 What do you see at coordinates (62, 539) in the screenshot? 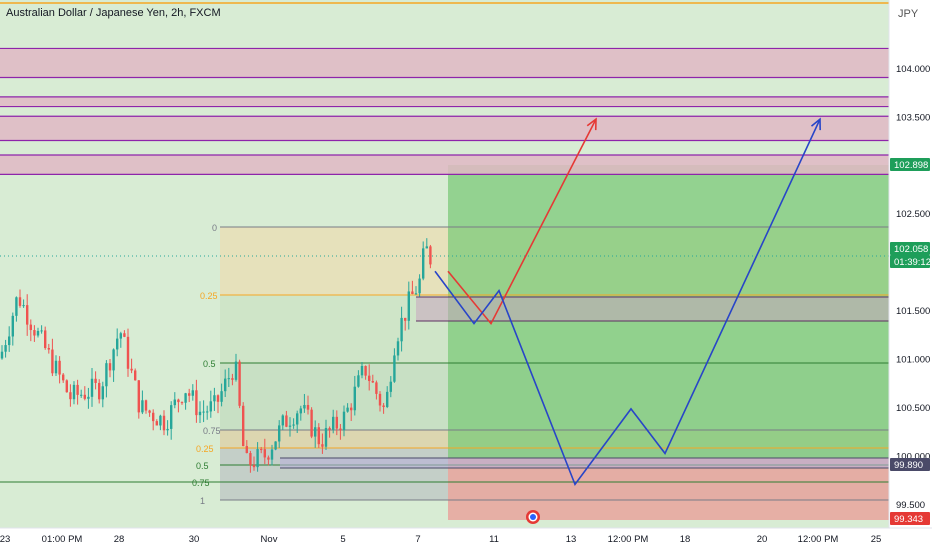
I see `time-tick-label: 01:00 PM` at bounding box center [62, 539].